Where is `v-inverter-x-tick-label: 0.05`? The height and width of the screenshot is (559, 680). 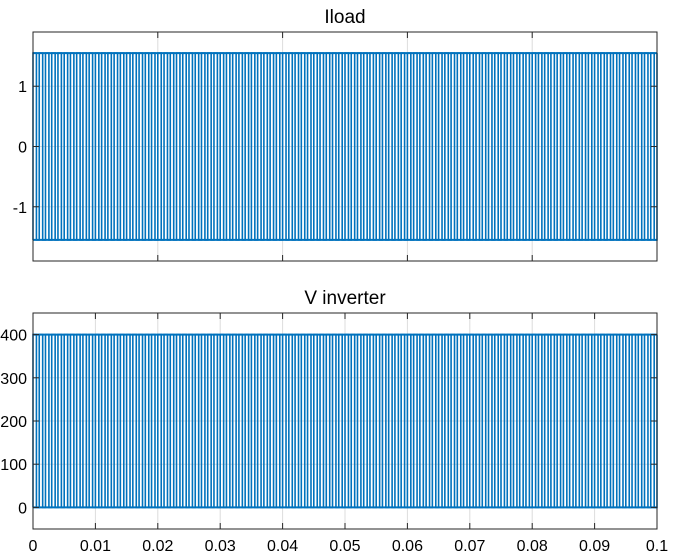 v-inverter-x-tick-label: 0.05 is located at coordinates (344, 546).